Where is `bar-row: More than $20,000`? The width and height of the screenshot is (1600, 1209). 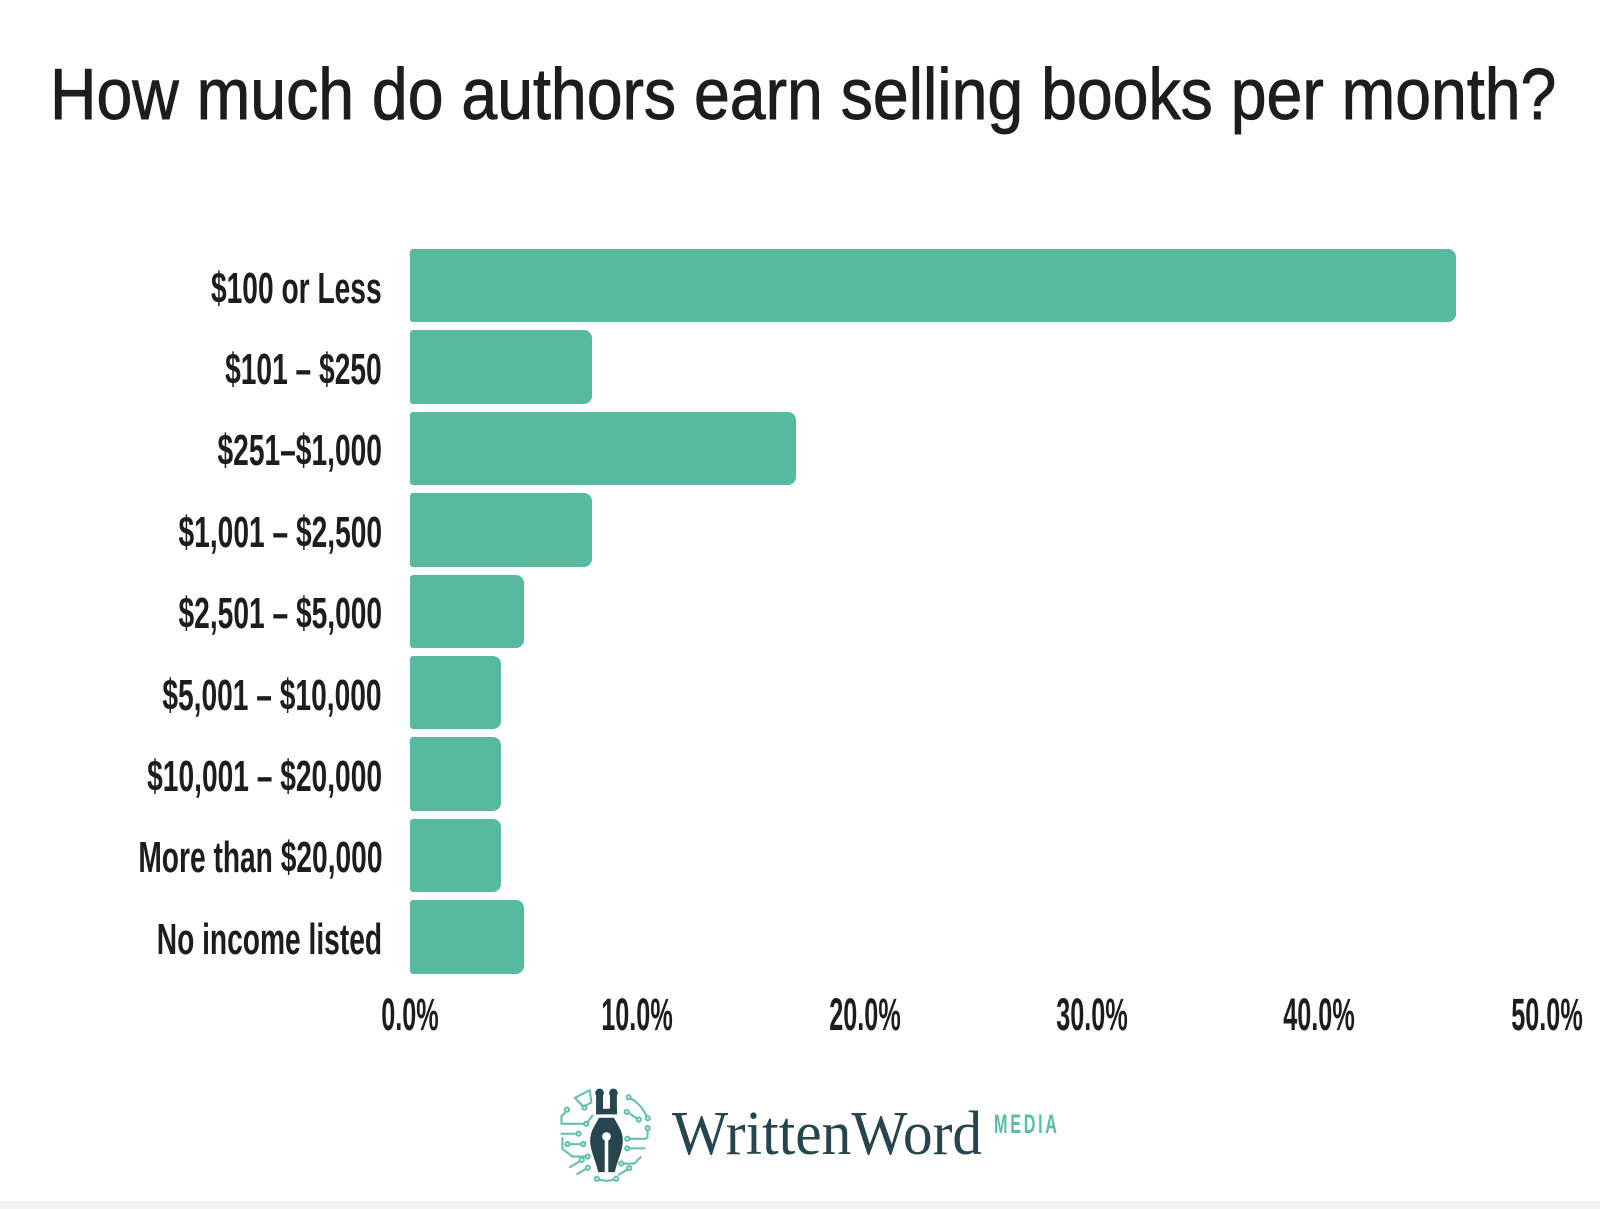 bar-row: More than $20,000 is located at coordinates (800, 855).